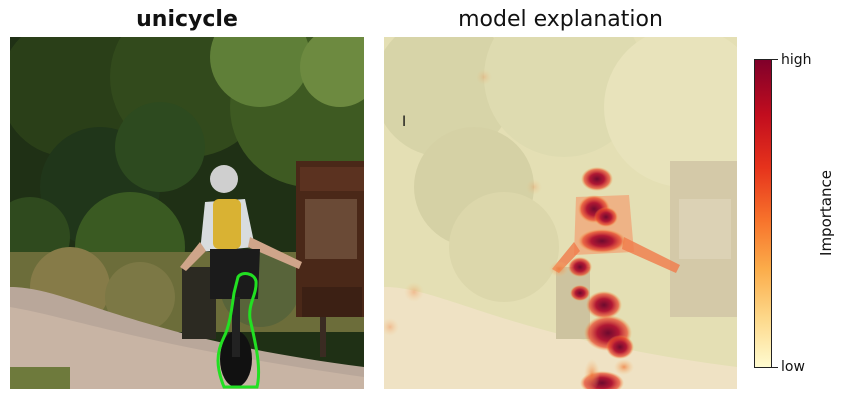 This screenshot has width=843, height=400. I want to click on explanation-title: model explanation, so click(560, 19).